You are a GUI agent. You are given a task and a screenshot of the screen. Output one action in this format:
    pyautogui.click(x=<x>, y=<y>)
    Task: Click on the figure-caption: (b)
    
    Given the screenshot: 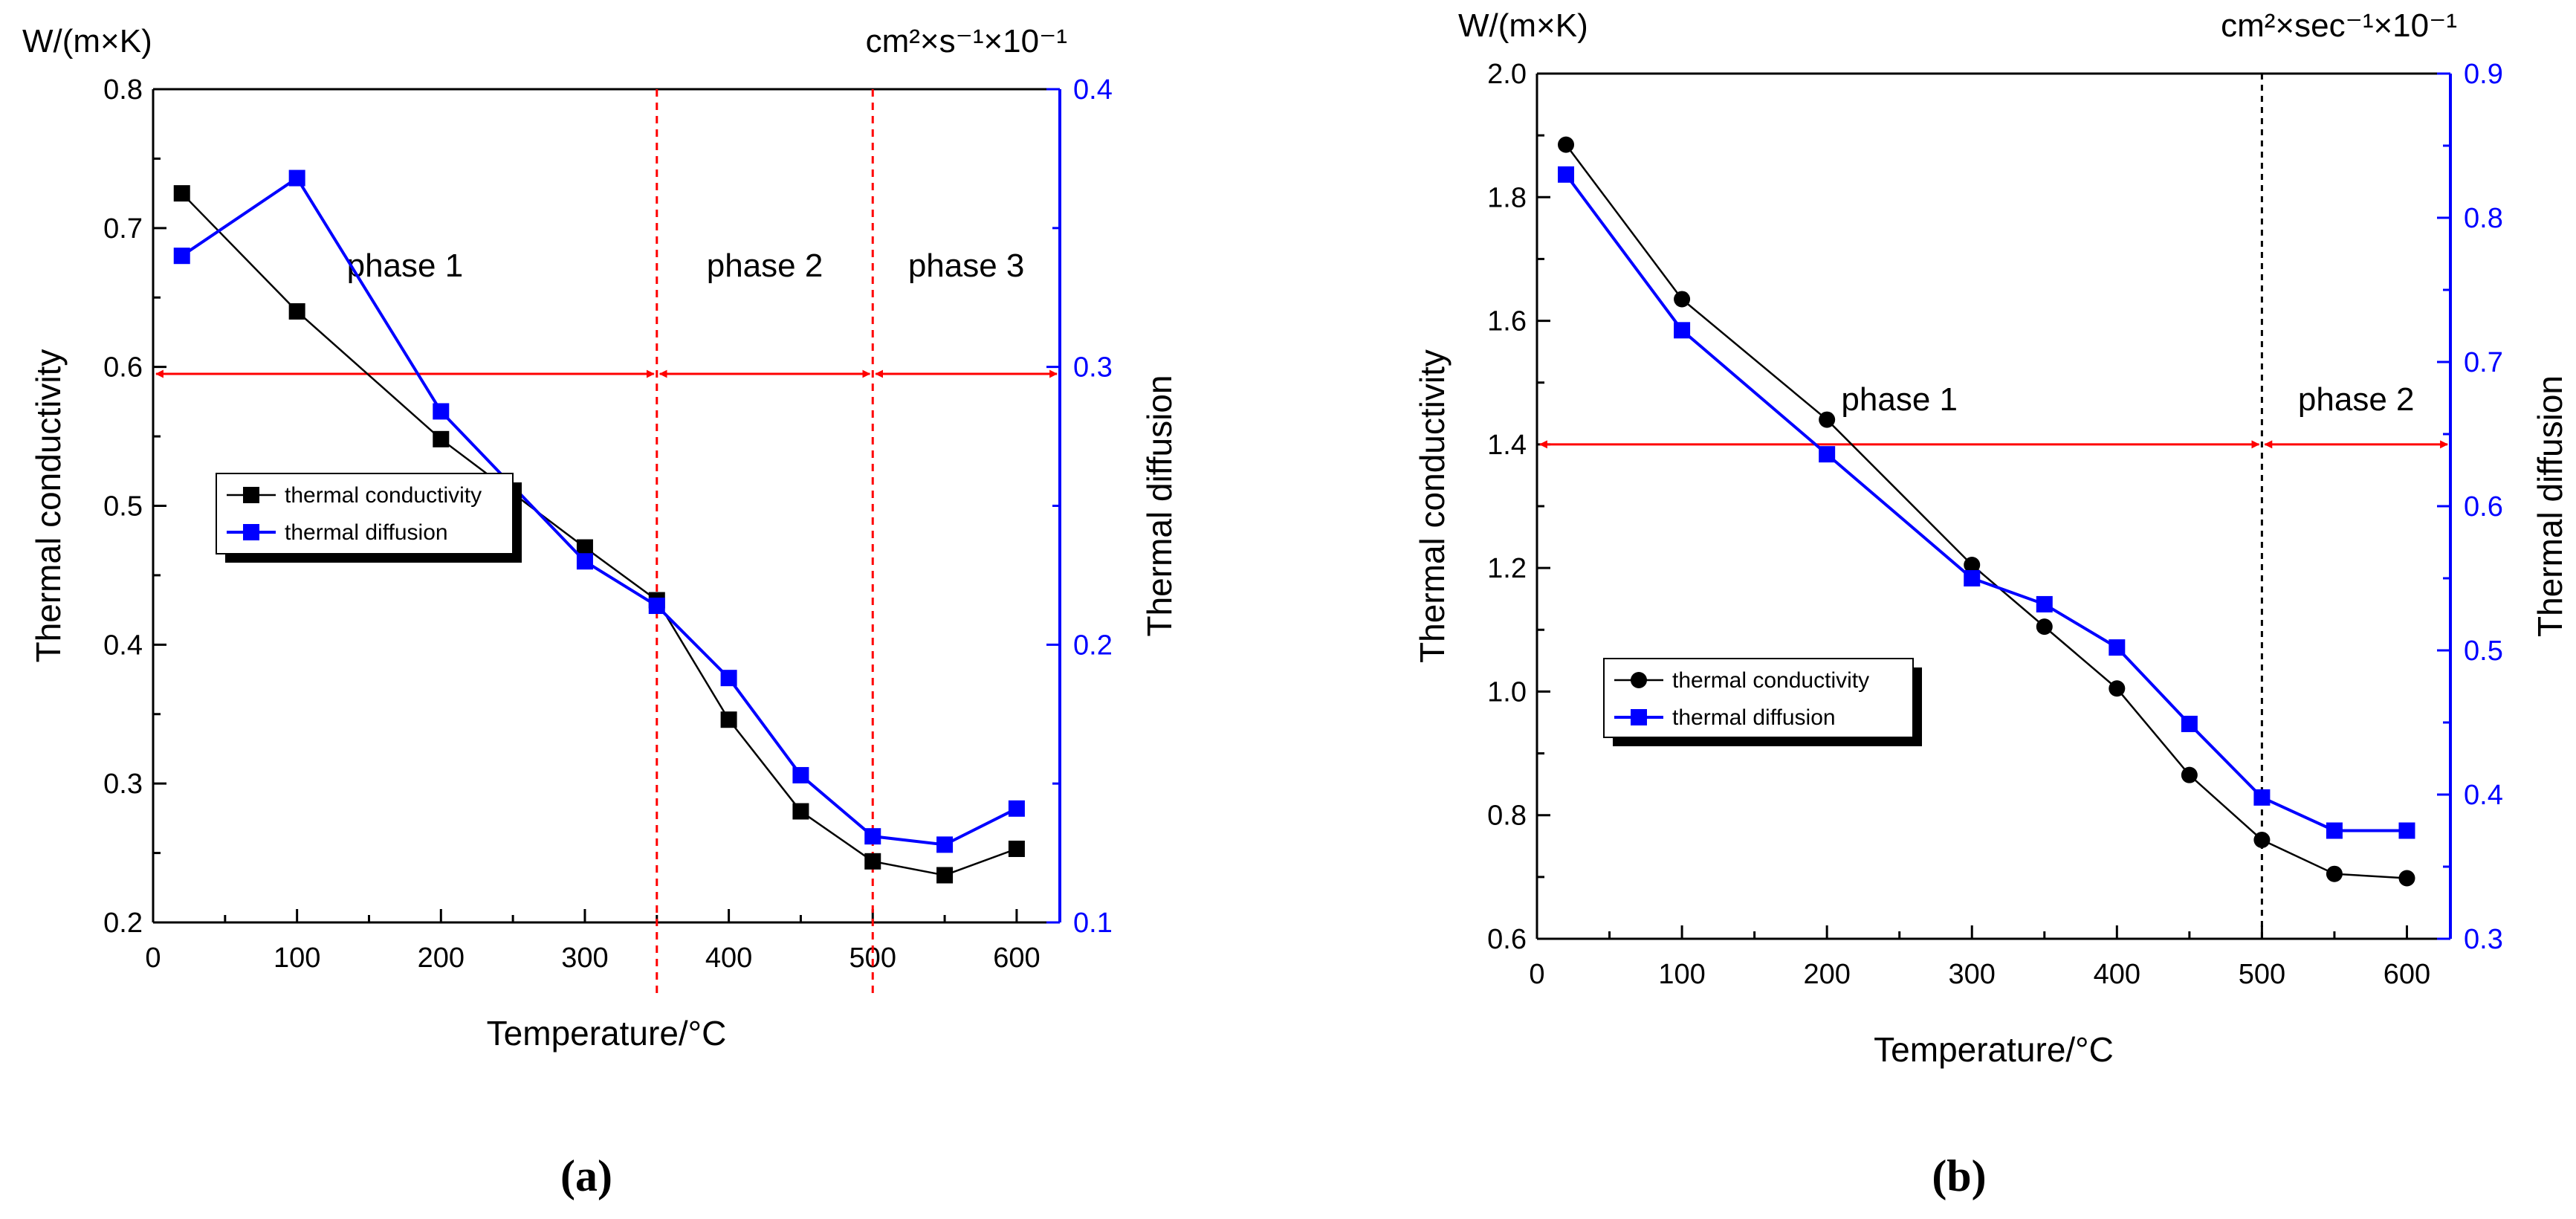 What is the action you would take?
    pyautogui.click(x=1959, y=1175)
    